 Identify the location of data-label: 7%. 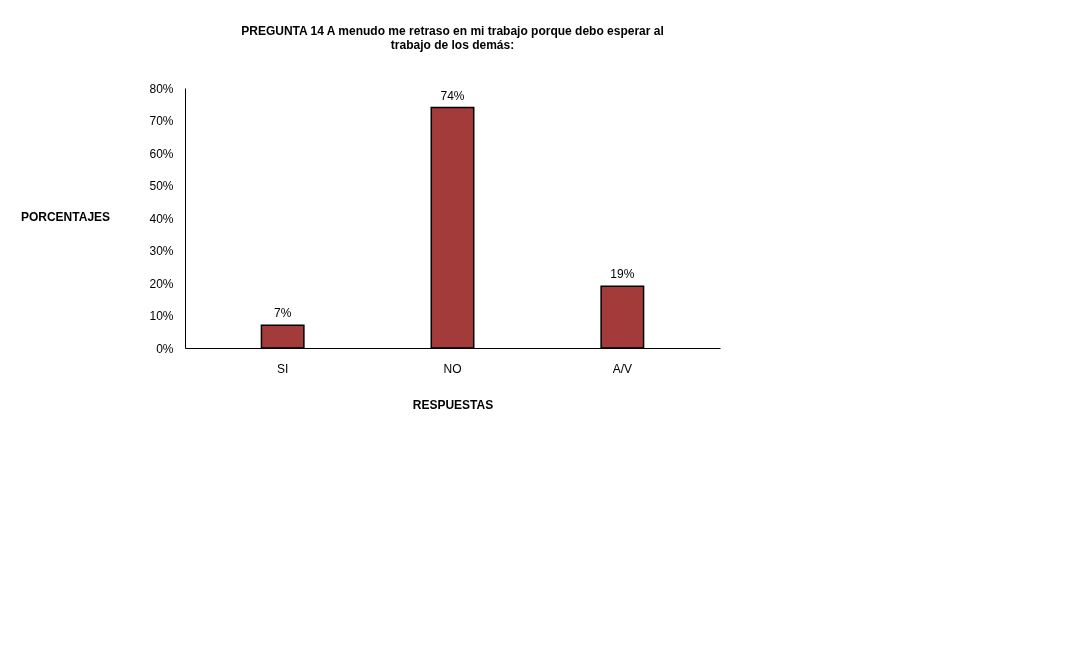
(282, 313).